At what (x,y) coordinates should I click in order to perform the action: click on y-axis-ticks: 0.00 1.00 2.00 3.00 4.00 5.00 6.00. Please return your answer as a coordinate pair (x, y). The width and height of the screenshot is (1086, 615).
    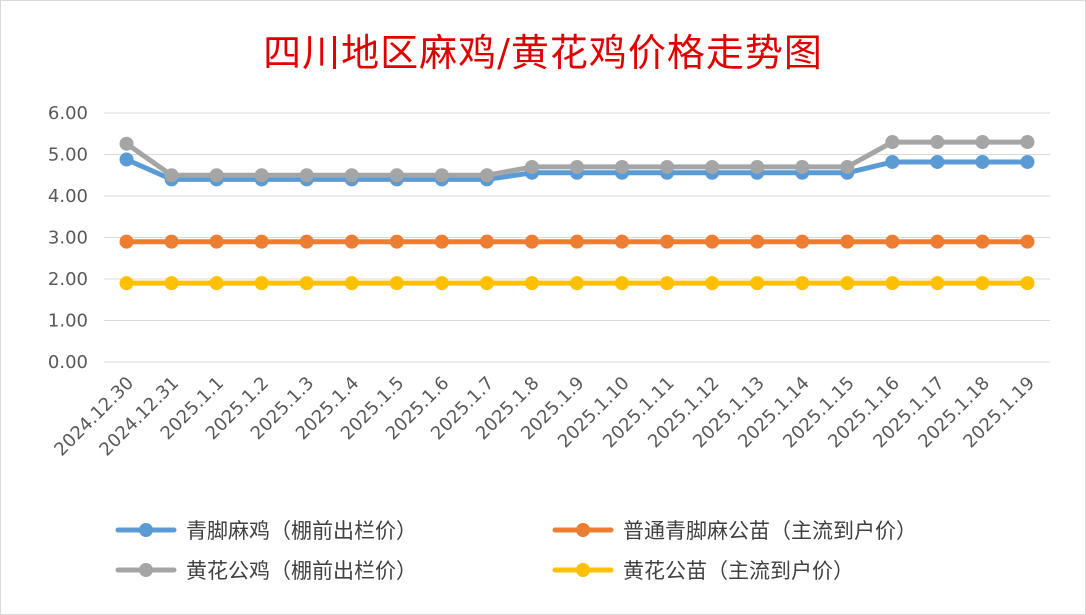
    Looking at the image, I should click on (68, 238).